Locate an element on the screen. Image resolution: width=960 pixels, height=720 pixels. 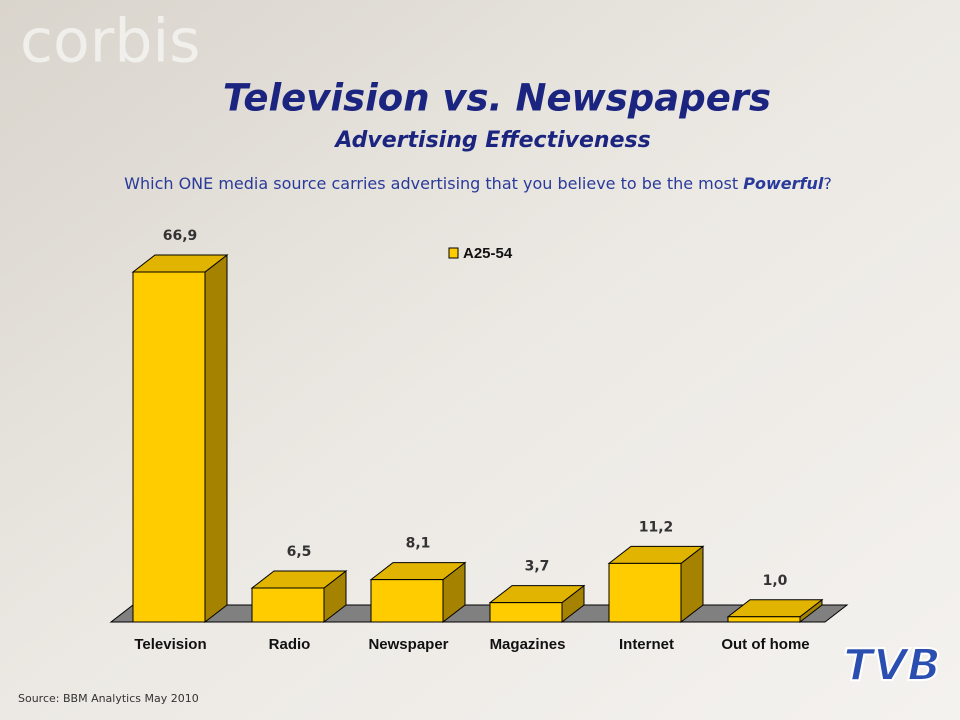
x-tick-label: Radio is located at coordinates (290, 644).